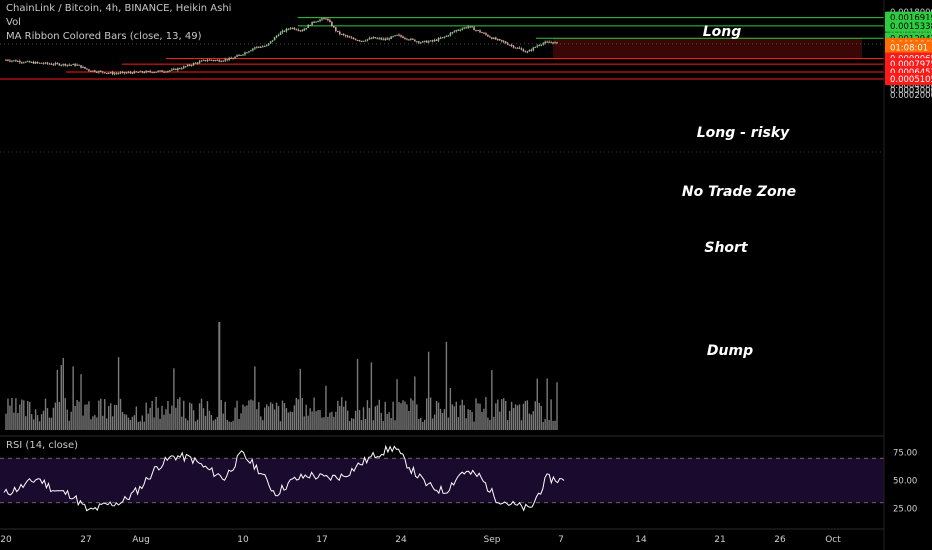 This screenshot has width=932, height=550. What do you see at coordinates (13, 22) in the screenshot?
I see `legend-vol: Vol` at bounding box center [13, 22].